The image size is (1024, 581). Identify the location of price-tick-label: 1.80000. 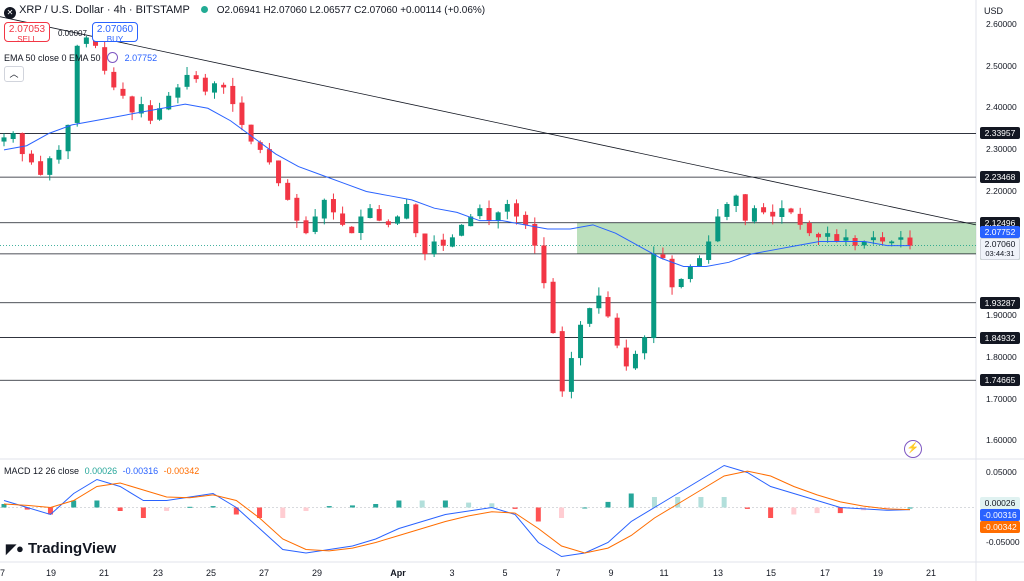
(1001, 357).